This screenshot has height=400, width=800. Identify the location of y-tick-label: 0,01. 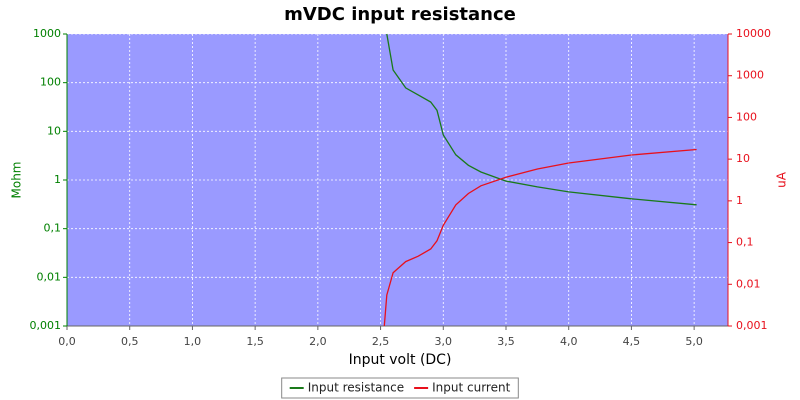
(49, 276).